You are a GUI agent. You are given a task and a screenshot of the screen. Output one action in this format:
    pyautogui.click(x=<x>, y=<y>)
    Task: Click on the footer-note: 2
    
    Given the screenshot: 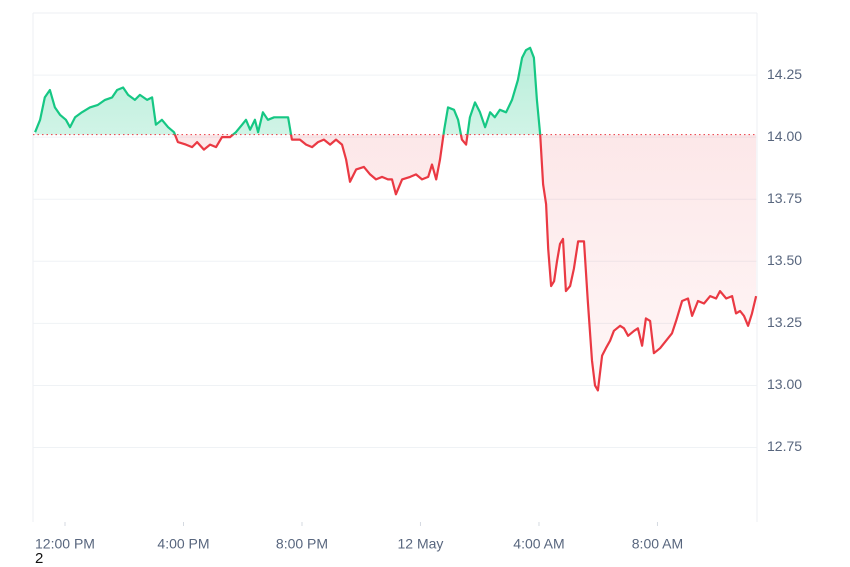 What is the action you would take?
    pyautogui.click(x=39, y=558)
    